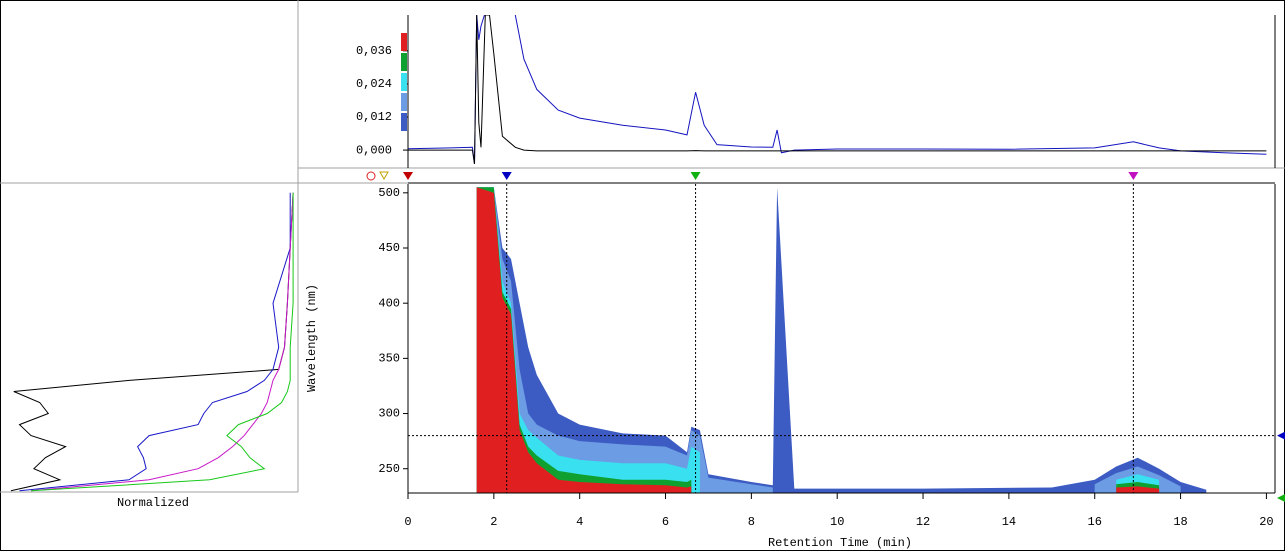 The width and height of the screenshot is (1285, 551). Describe the element at coordinates (1180, 522) in the screenshot. I see `x-tick-label: 18` at that location.